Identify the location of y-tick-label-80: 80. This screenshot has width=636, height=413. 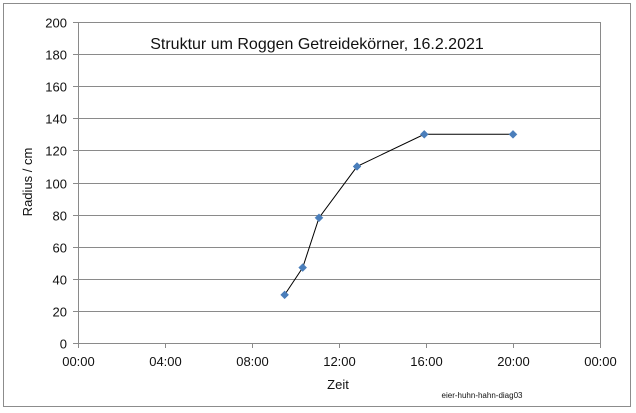
(60, 216).